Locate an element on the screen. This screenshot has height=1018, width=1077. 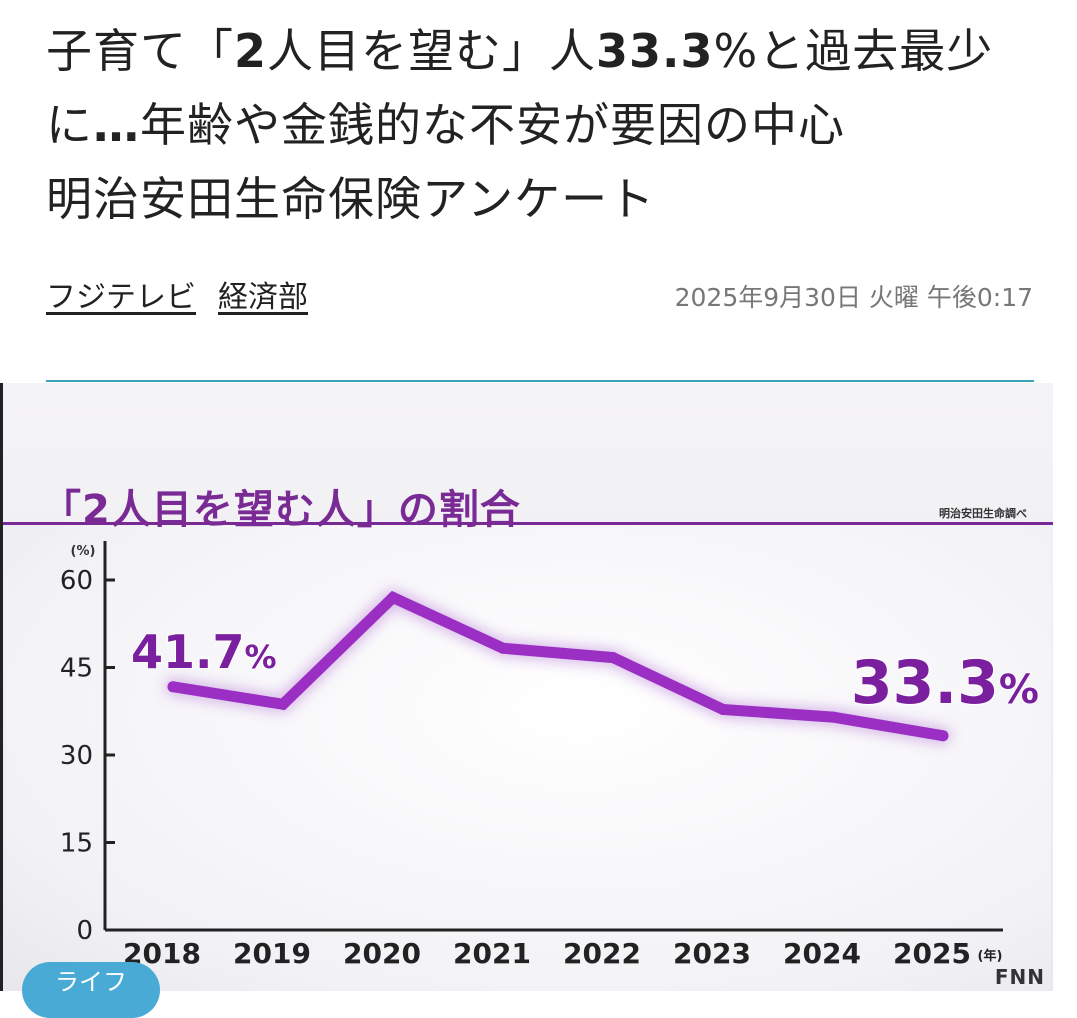
broadcaster-logo: FNN is located at coordinates (1019, 977).